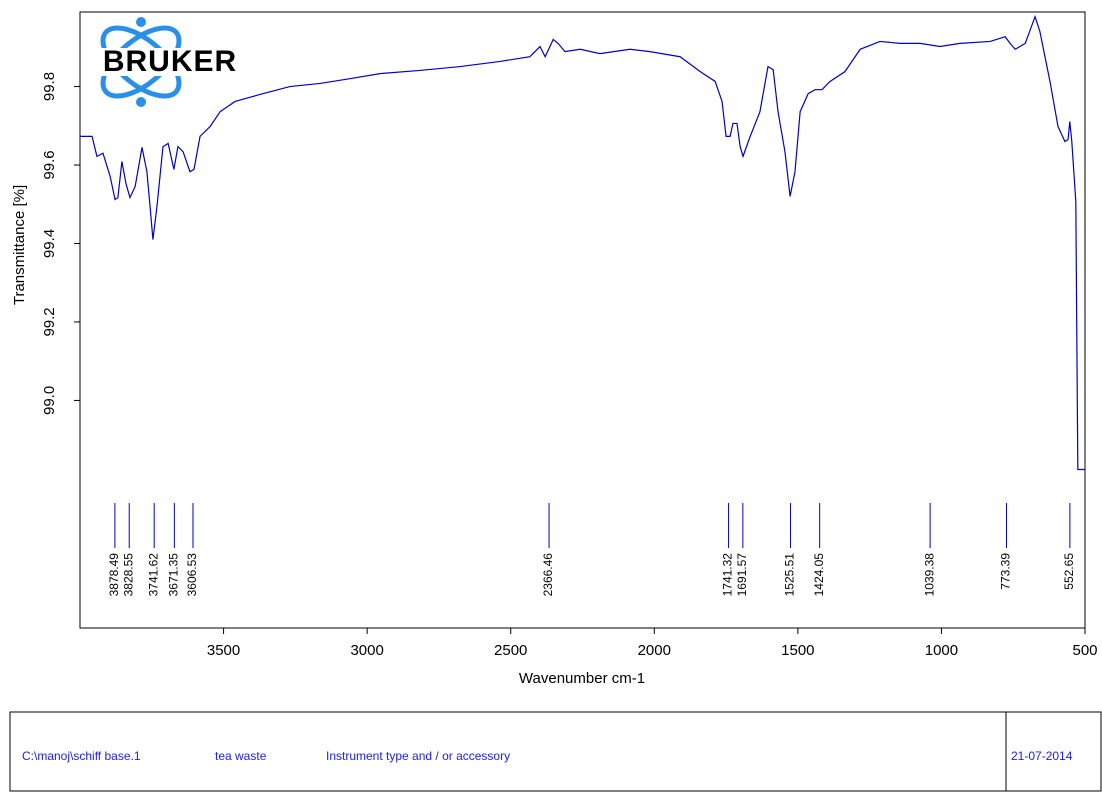 Image resolution: width=1102 pixels, height=797 pixels. Describe the element at coordinates (223, 650) in the screenshot. I see `x-tick-label: 3500` at that location.